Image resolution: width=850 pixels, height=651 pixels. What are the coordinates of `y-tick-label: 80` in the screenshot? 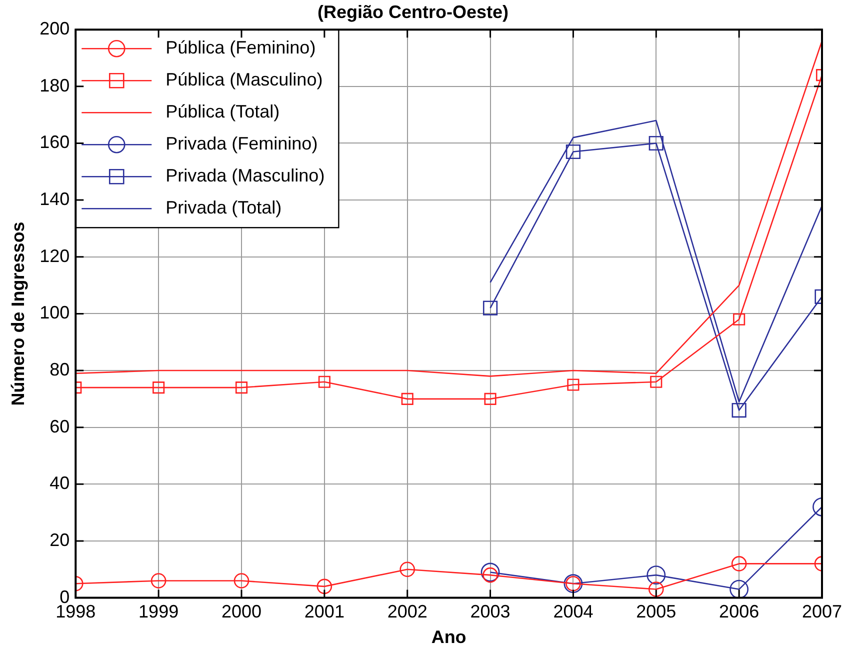 It's located at (60, 369).